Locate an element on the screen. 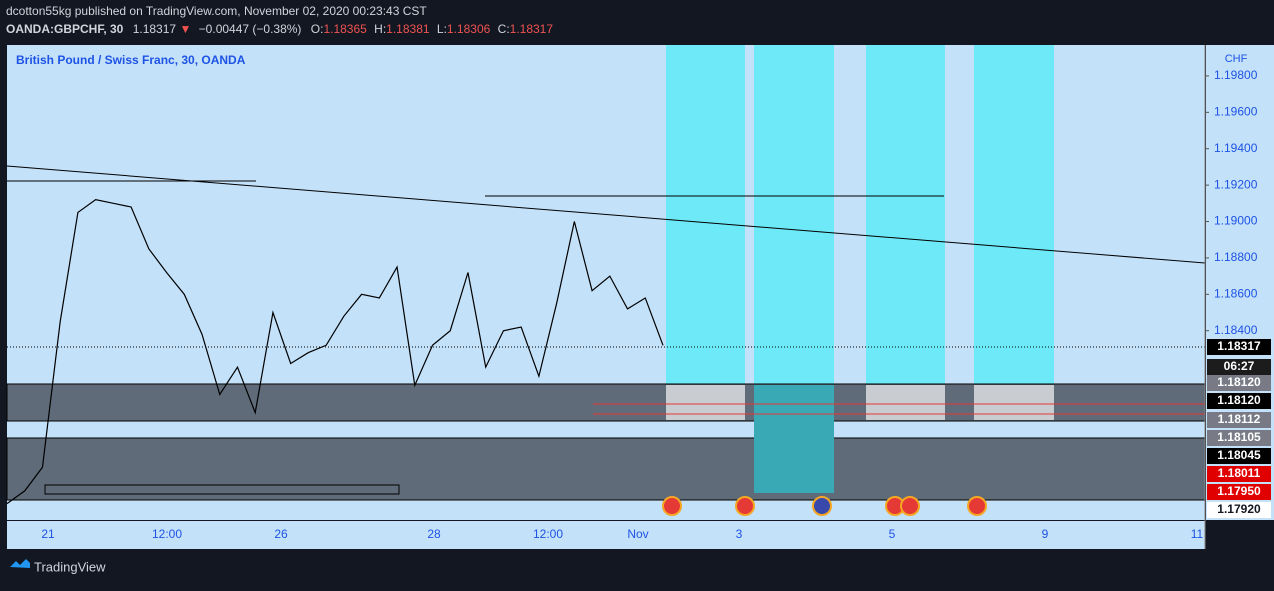  price-badge-label: 1.18112 is located at coordinates (1239, 419).